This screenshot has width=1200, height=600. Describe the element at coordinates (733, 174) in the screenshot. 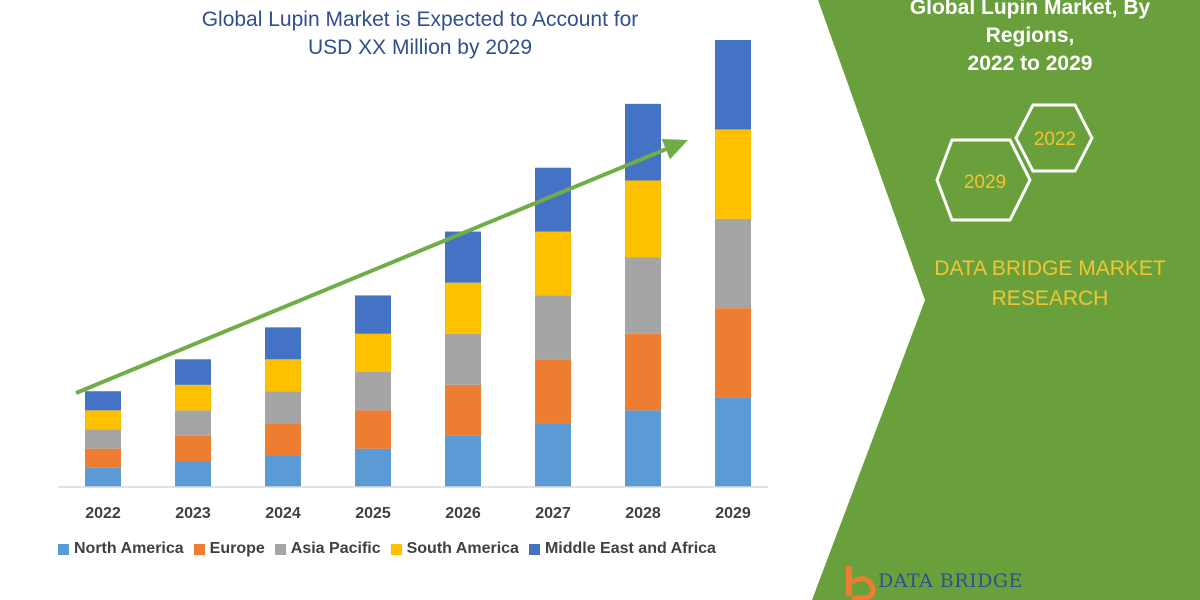

I see `bar-segment-south-america-2029` at that location.